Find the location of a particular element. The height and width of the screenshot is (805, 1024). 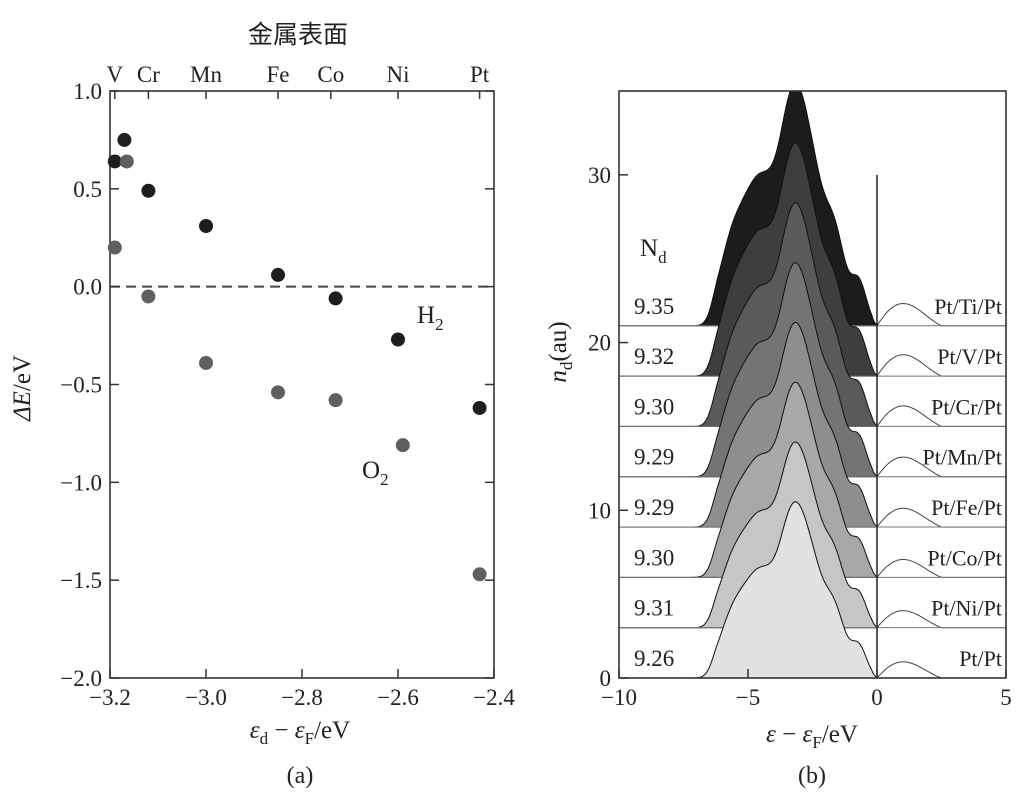

panel-a-top-axis-title: 金属表面 is located at coordinates (298, 34).